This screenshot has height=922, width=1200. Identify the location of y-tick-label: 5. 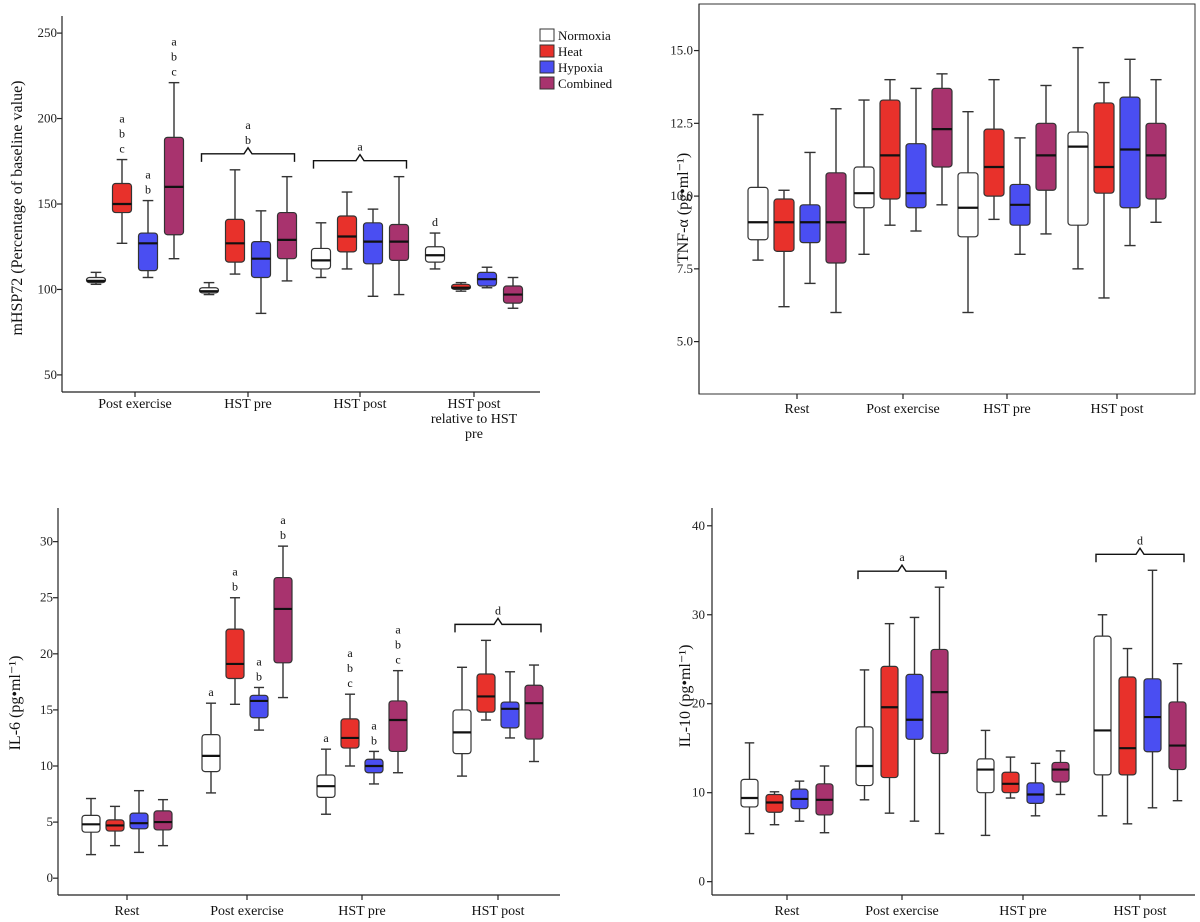
(50, 821).